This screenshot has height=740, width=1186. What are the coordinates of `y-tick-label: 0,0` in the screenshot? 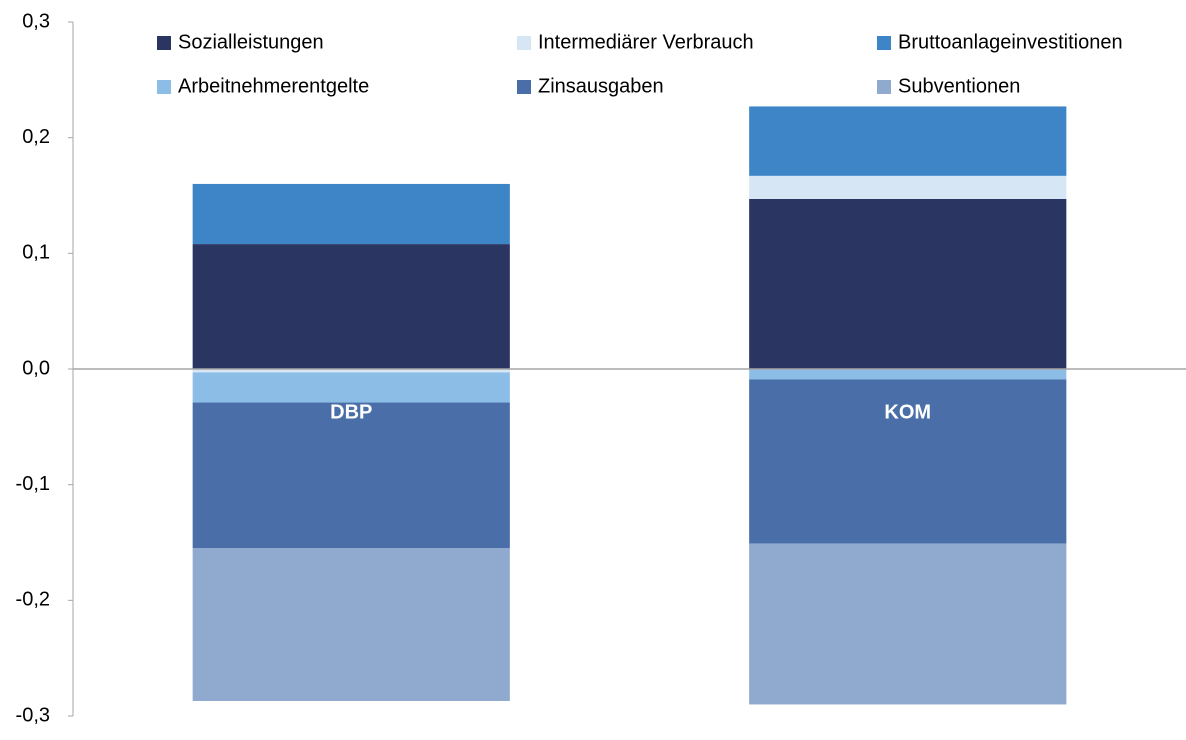 It's located at (36, 368).